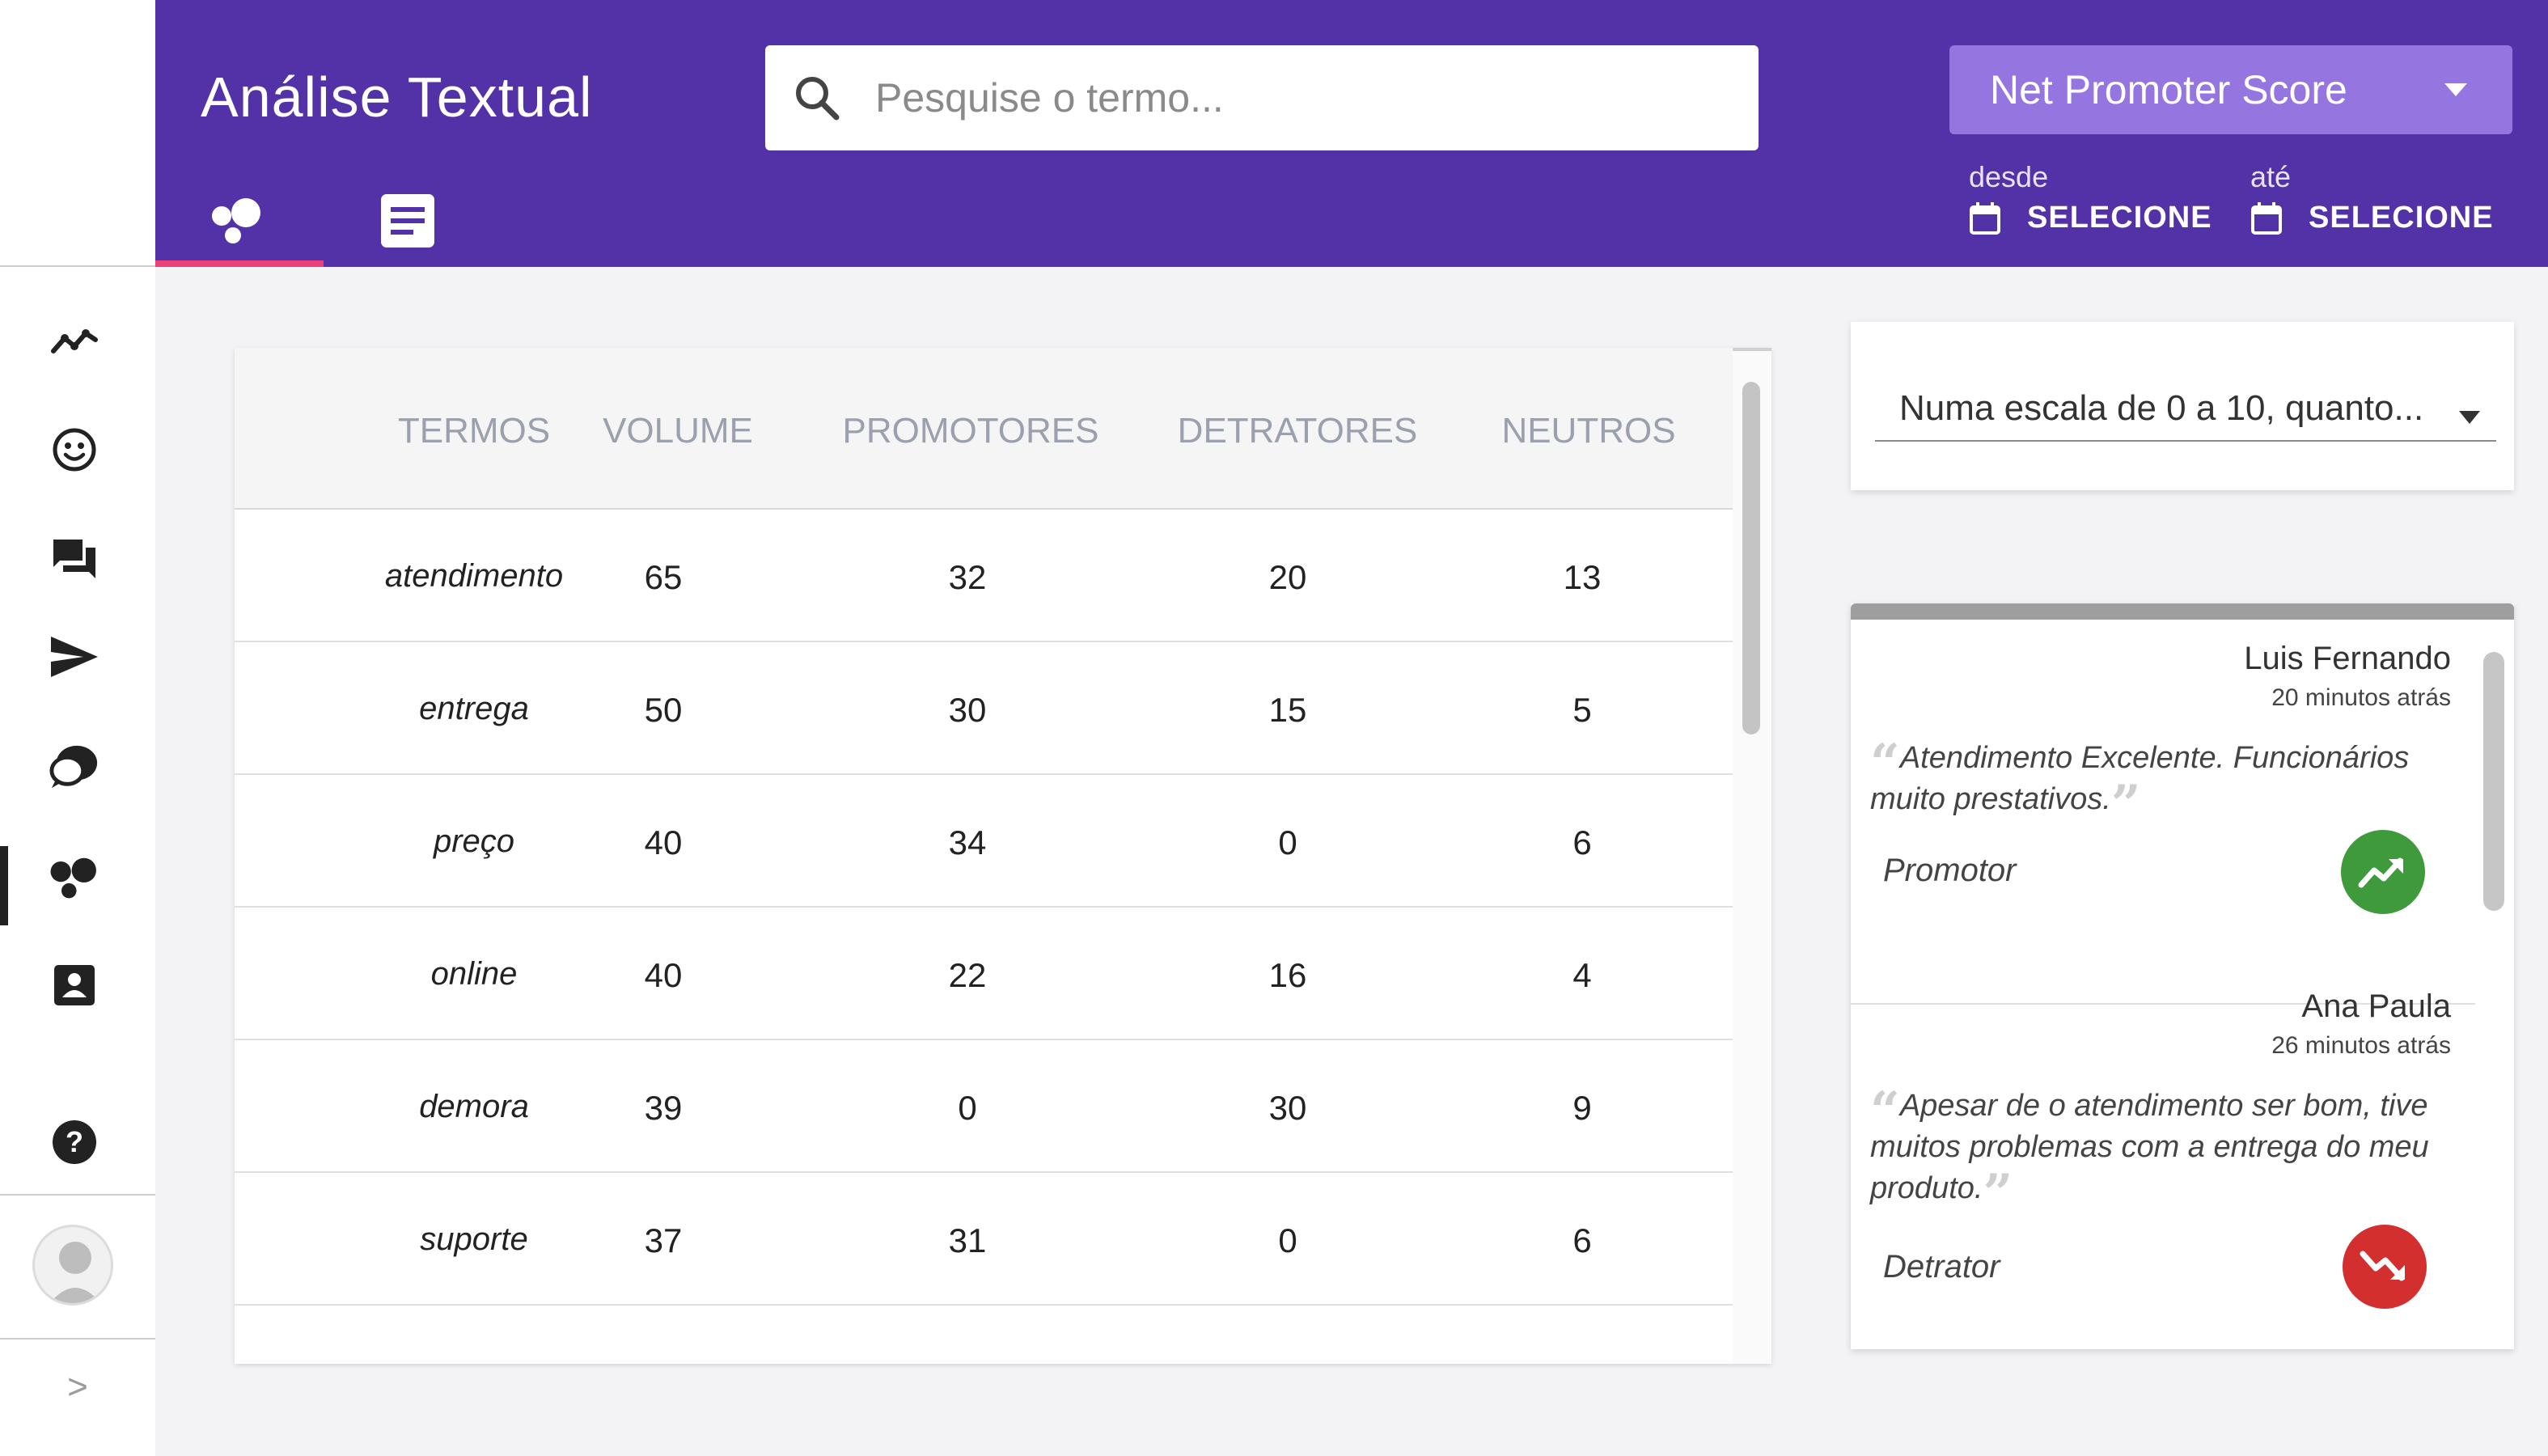 The height and width of the screenshot is (1456, 2548). Describe the element at coordinates (984, 1107) in the screenshot. I see `table-row: demora 39 0 30 9` at that location.